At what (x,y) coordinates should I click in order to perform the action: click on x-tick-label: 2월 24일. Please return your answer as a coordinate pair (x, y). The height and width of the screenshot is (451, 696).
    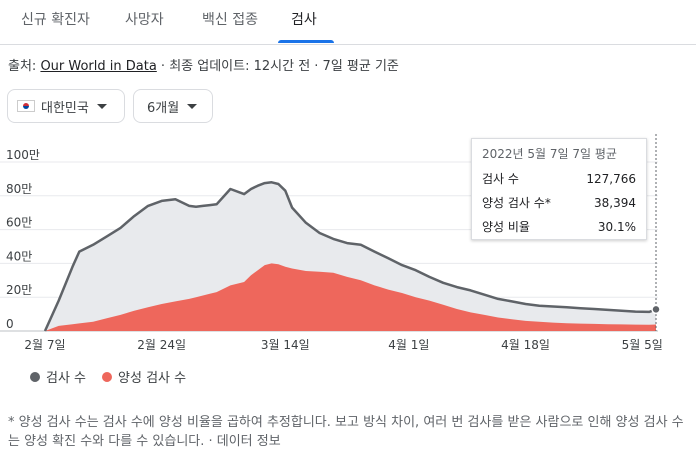
    Looking at the image, I should click on (161, 345).